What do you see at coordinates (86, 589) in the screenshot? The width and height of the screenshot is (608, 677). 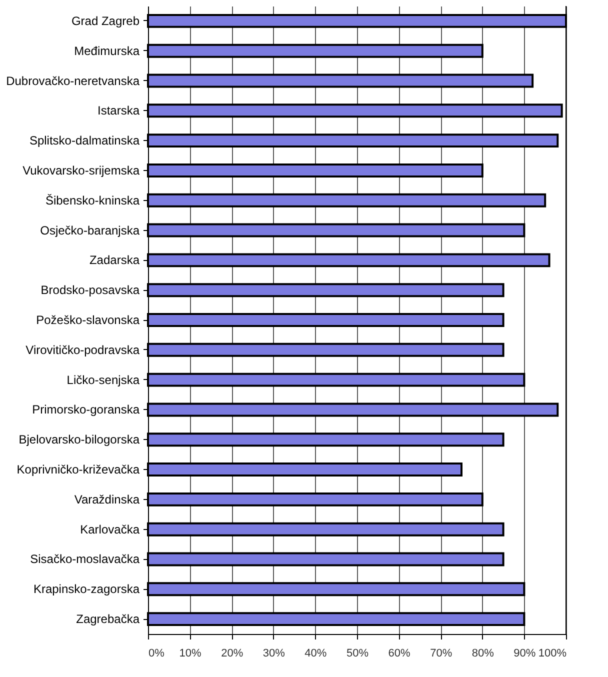 I see `y-tick-label: Krapinsko-zagorska` at bounding box center [86, 589].